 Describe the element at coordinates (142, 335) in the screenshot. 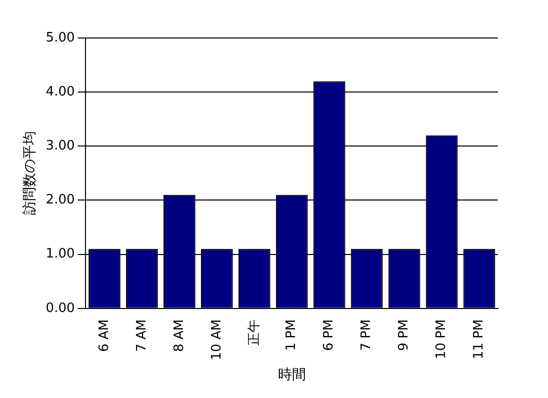

I see `x-tick-label: 7 AM` at that location.